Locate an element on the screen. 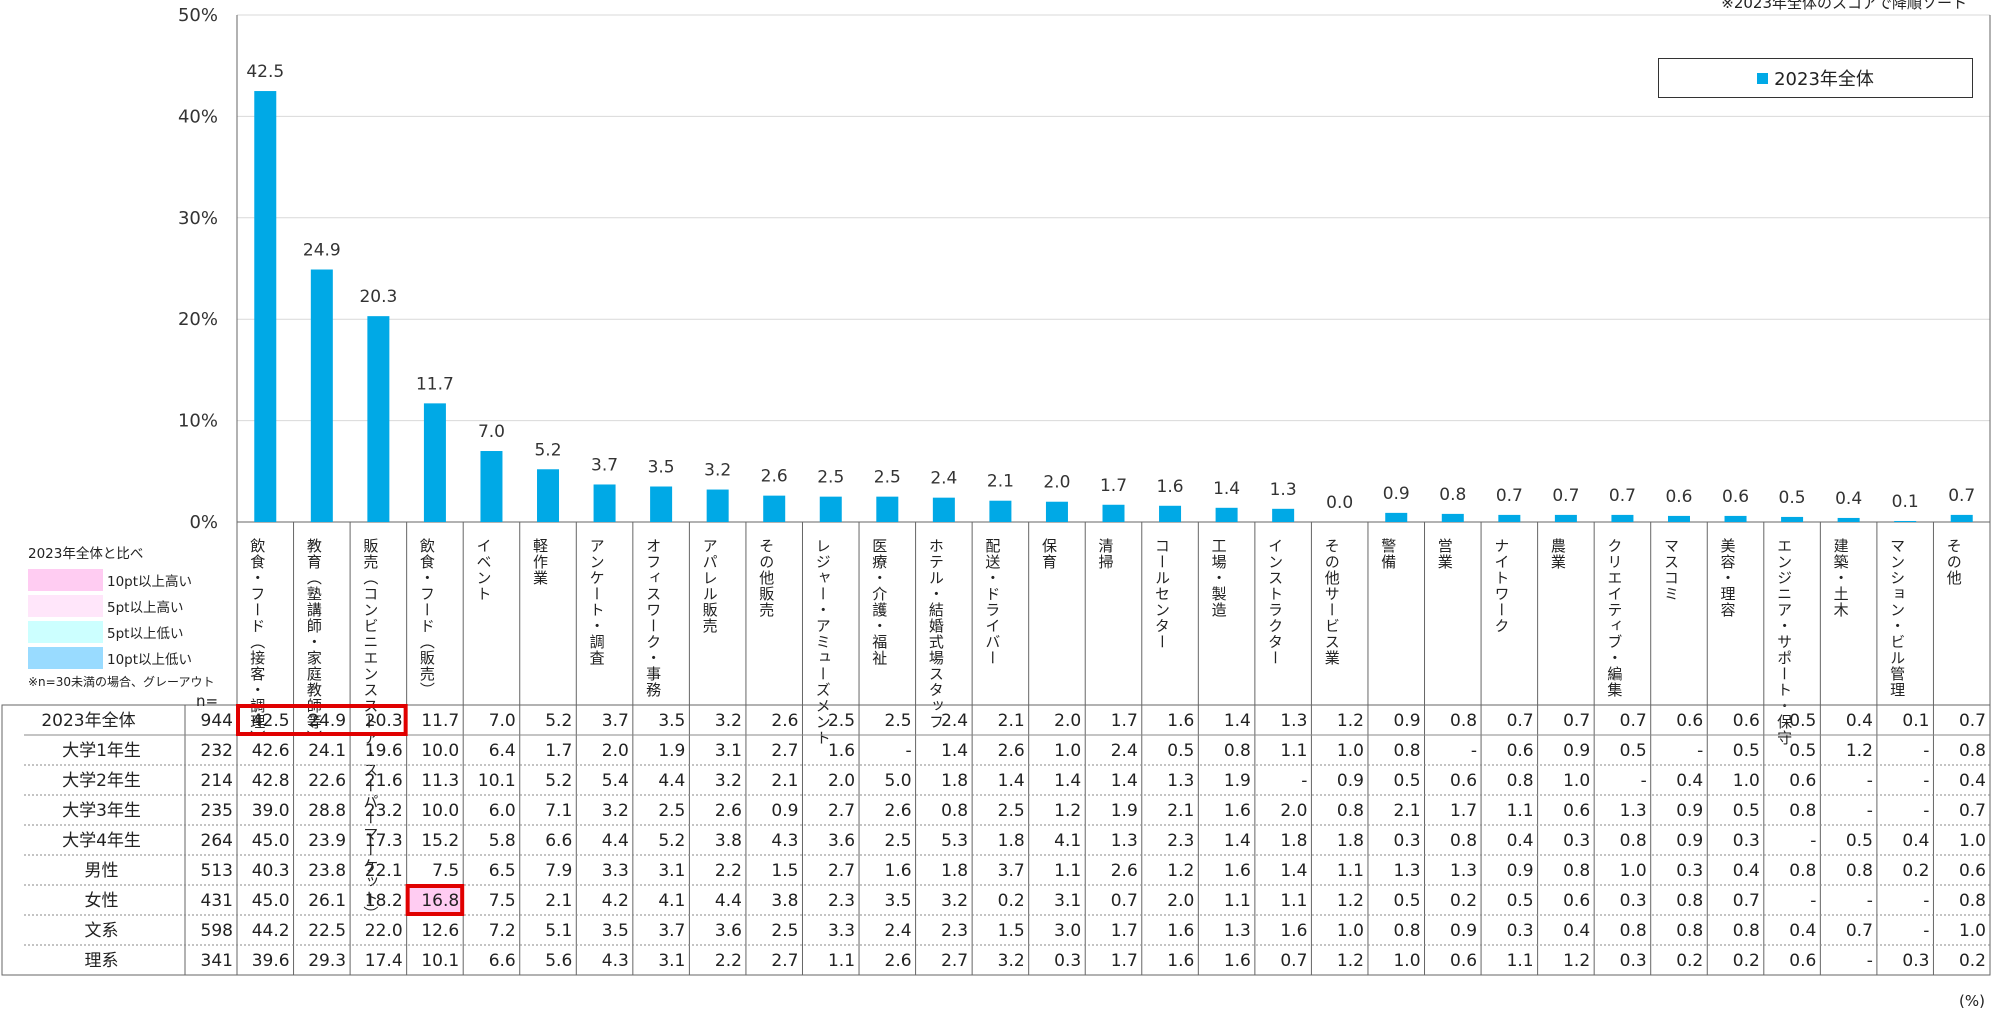 The image size is (1997, 1010). table-cell: 10.0 is located at coordinates (440, 811).